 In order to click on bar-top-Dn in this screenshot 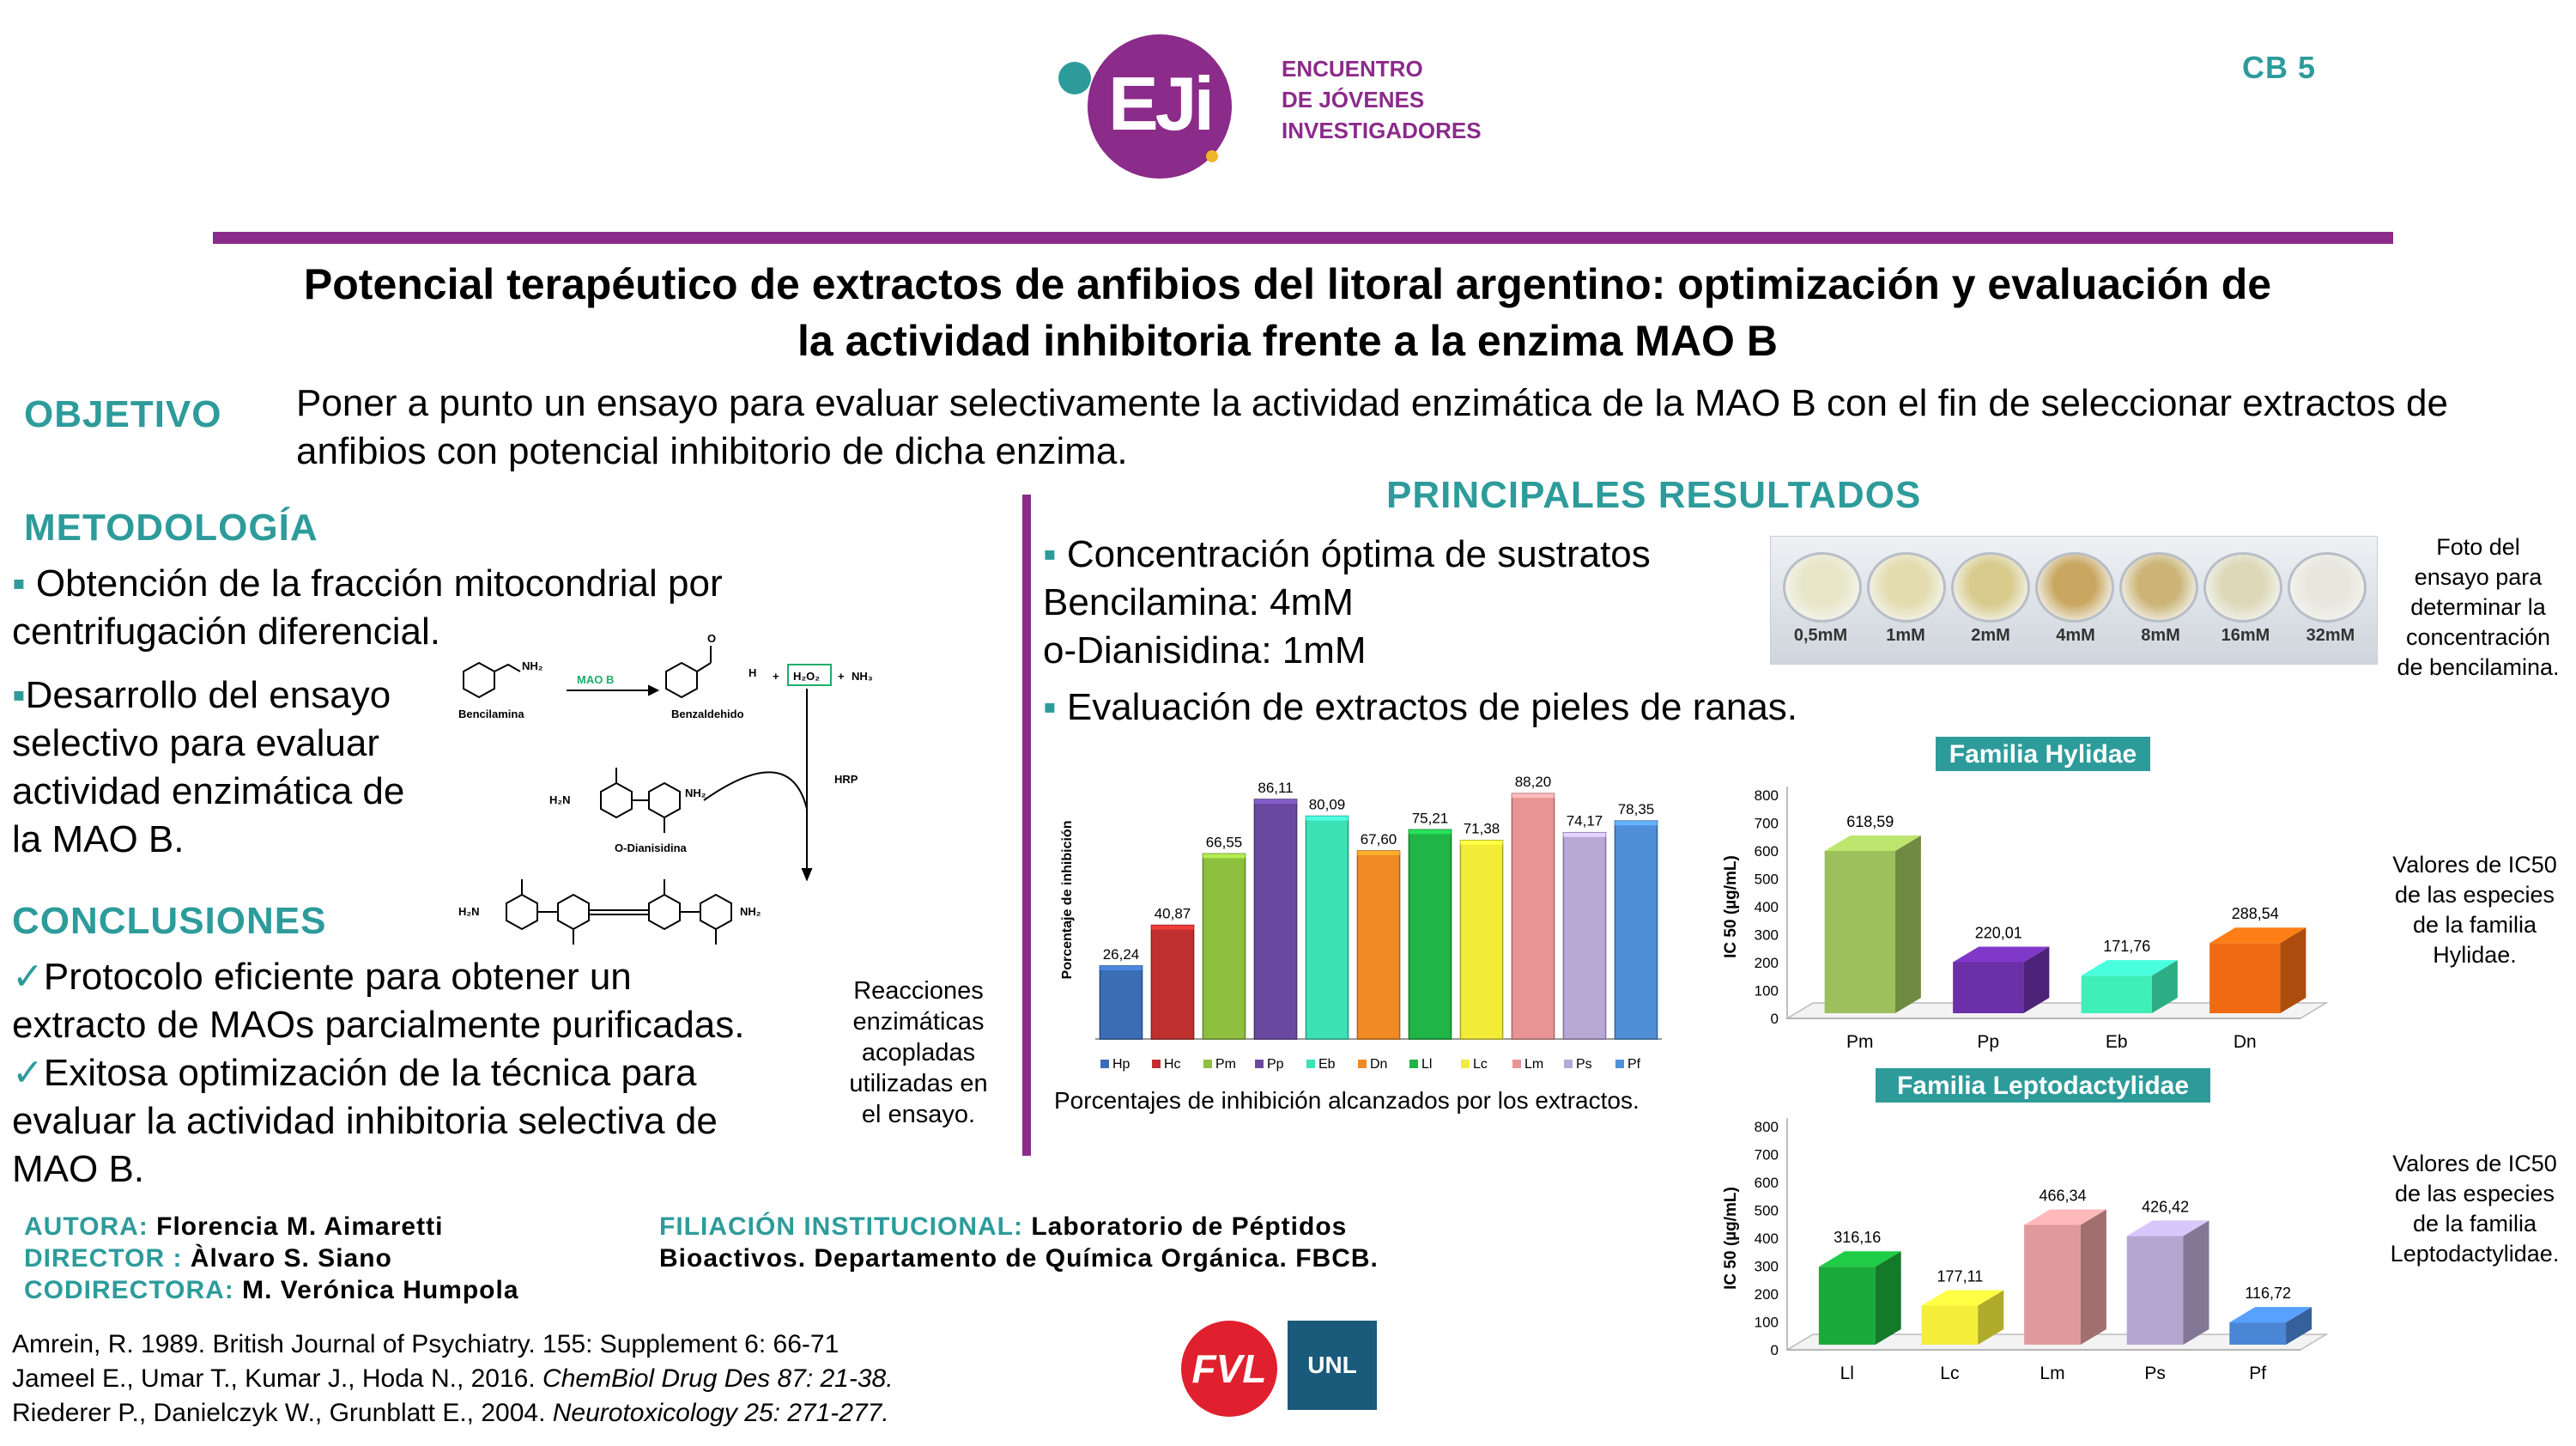, I will do `click(2257, 935)`.